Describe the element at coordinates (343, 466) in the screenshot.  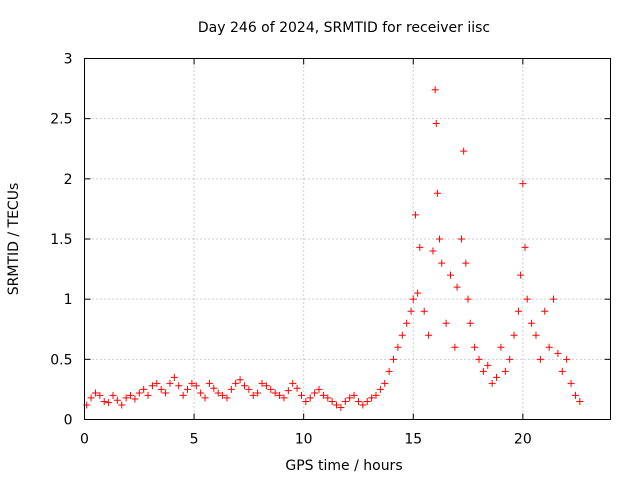
I see `x-axis-label: GPS time / hours` at that location.